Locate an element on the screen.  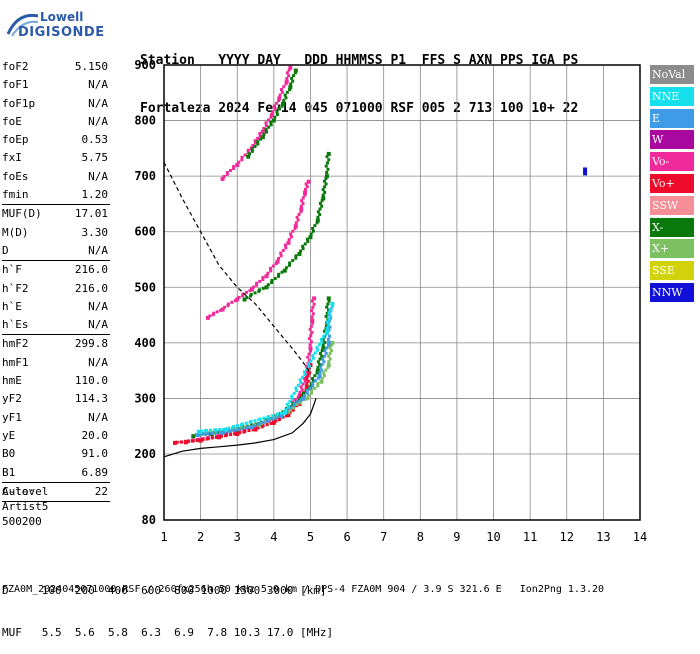
y-tick-label: 80 is located at coordinates (149, 520).